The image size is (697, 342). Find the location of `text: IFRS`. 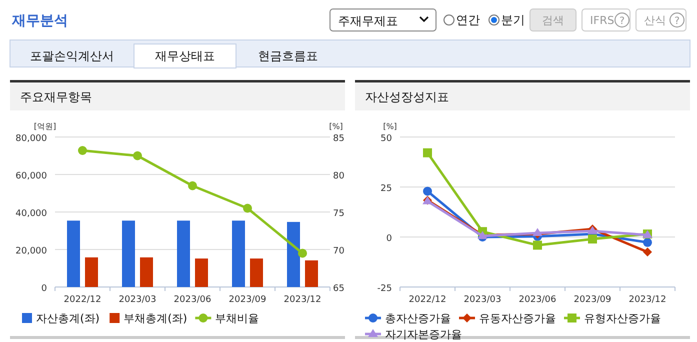

text: IFRS is located at coordinates (602, 20).